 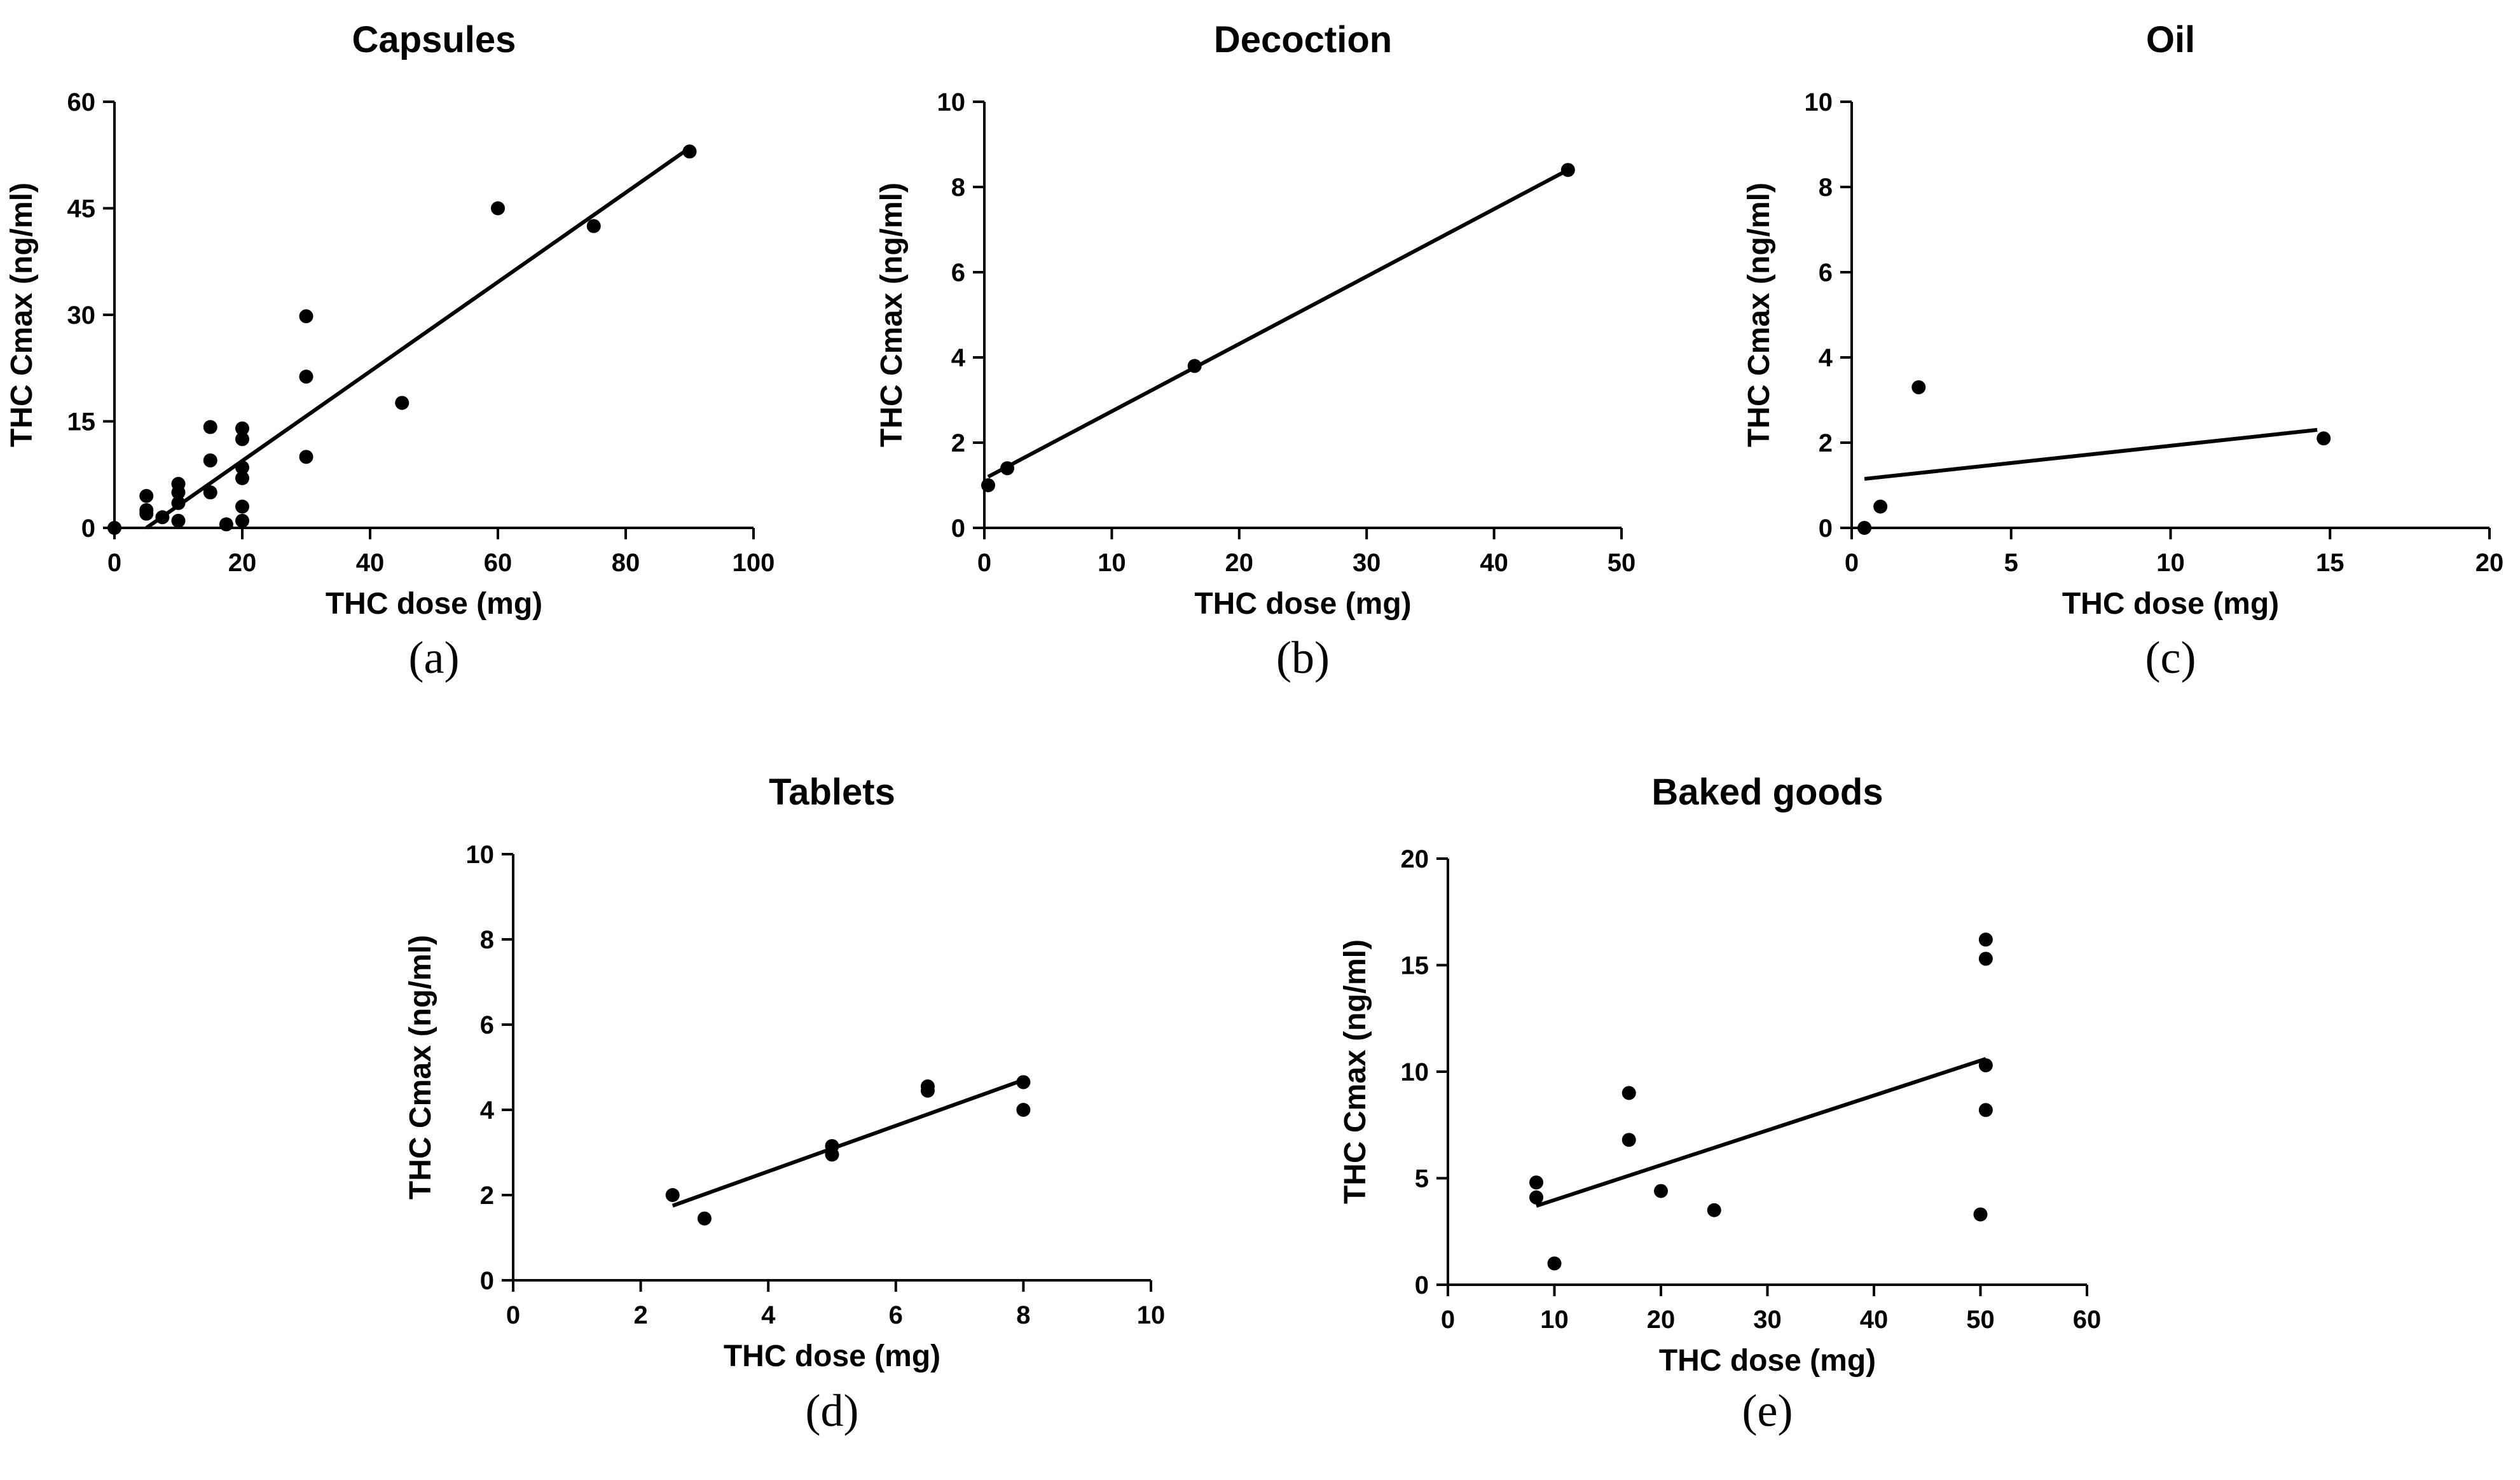 What do you see at coordinates (1622, 563) in the screenshot?
I see `x-tick-label: 50` at bounding box center [1622, 563].